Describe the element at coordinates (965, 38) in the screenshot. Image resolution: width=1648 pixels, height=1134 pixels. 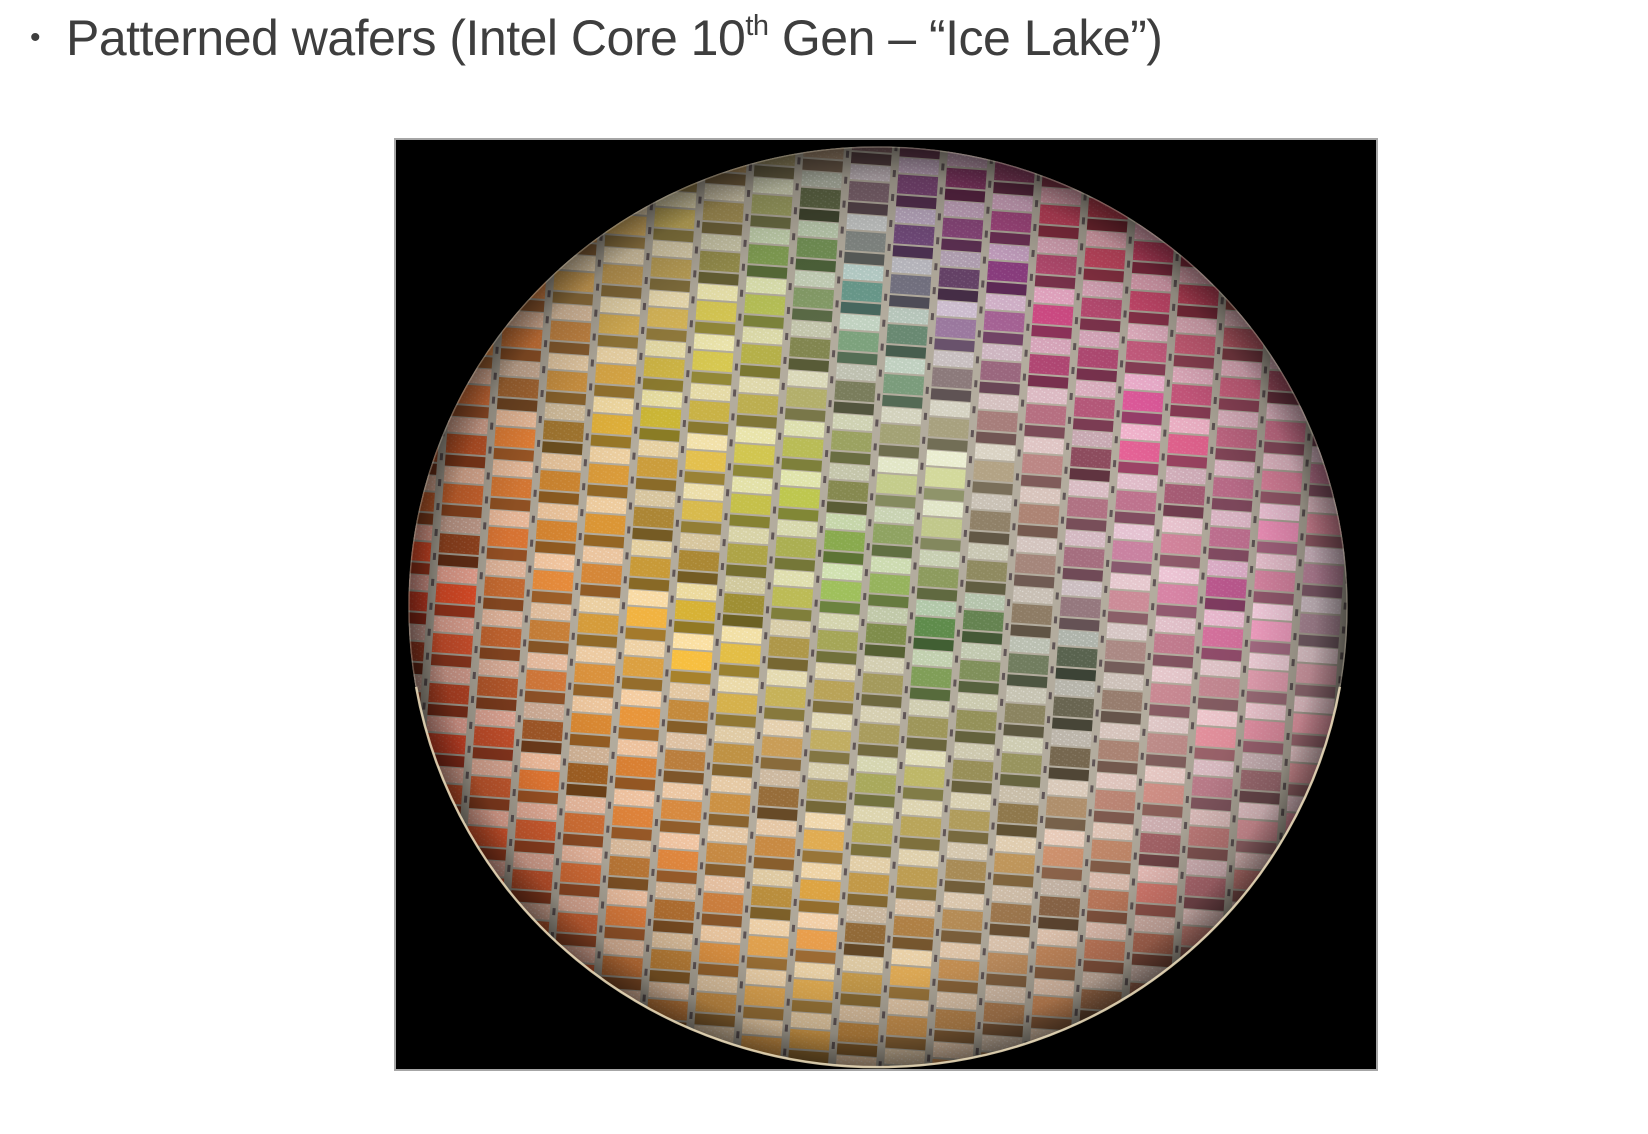
I see `title-suffix: Gen – “Ice Lake”)` at that location.